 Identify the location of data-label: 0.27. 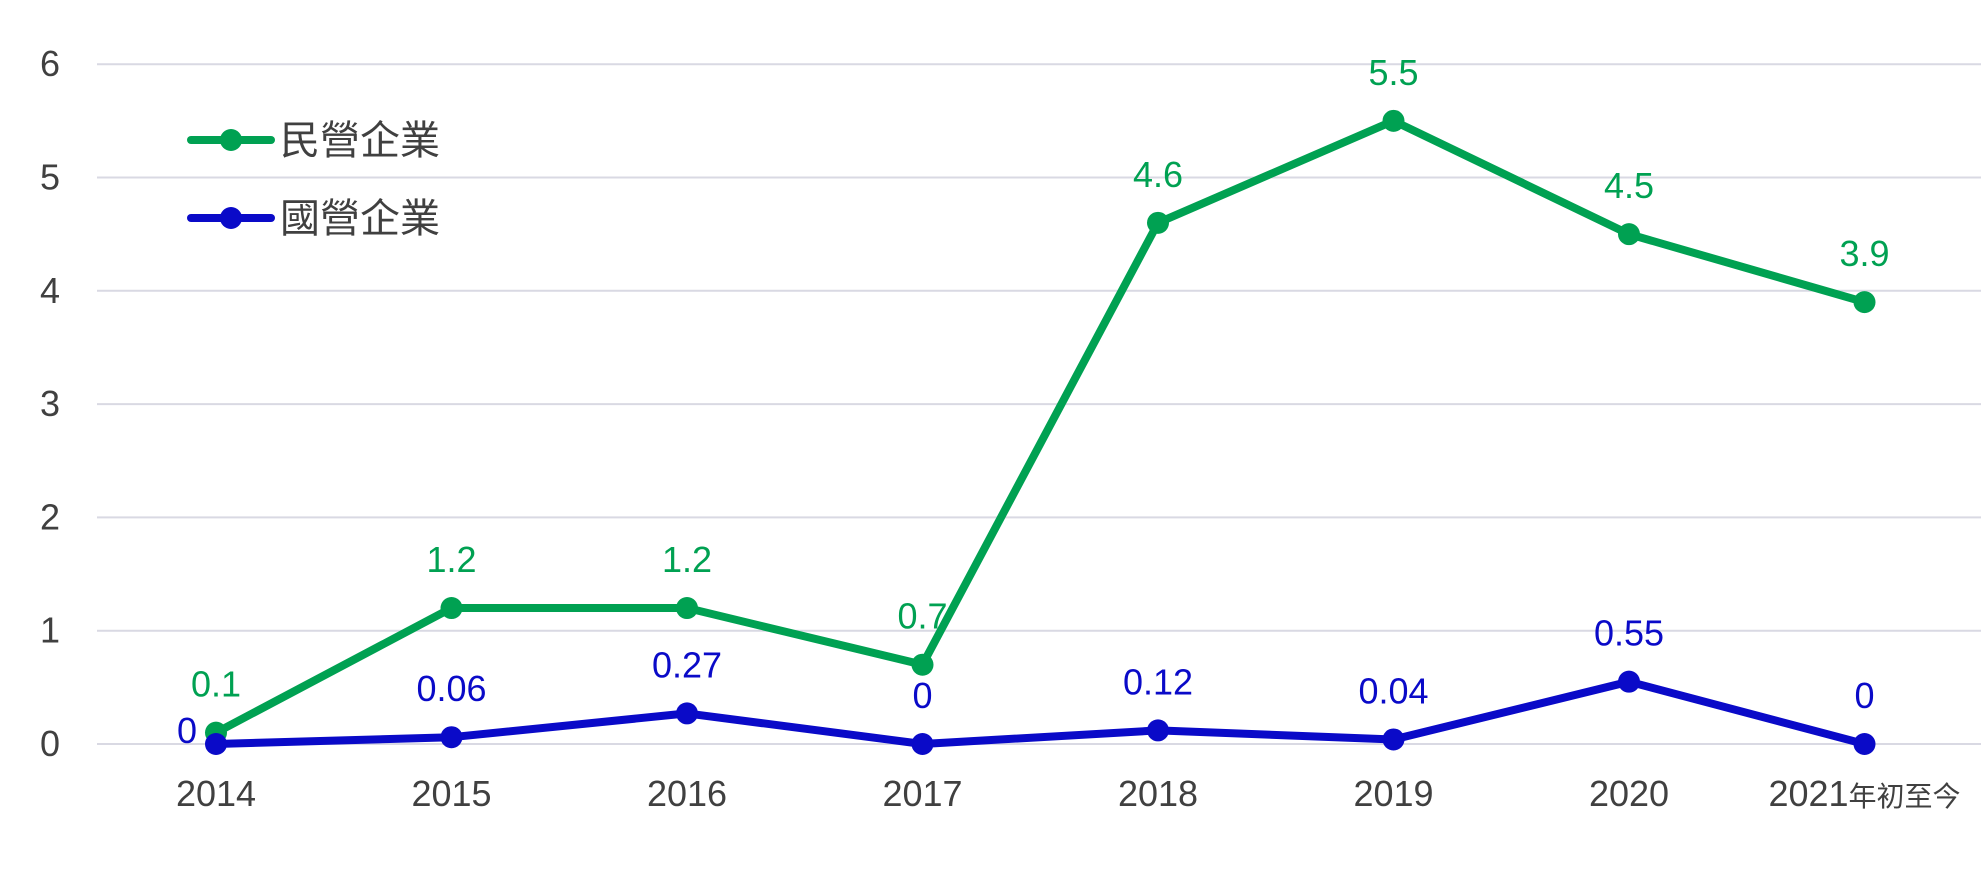
(687, 664).